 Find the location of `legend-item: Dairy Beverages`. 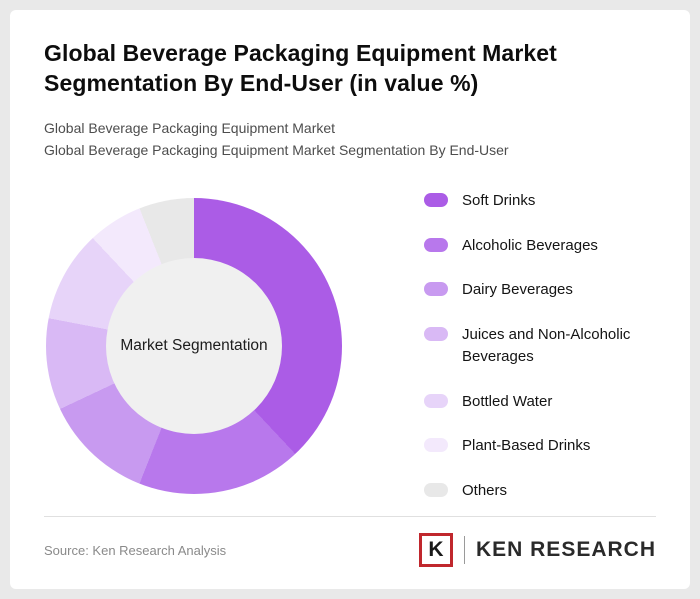

legend-item: Dairy Beverages is located at coordinates (540, 290).